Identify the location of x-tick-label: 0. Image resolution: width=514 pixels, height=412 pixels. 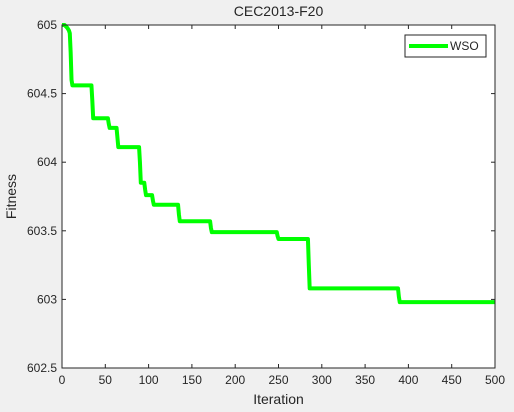
(62, 380).